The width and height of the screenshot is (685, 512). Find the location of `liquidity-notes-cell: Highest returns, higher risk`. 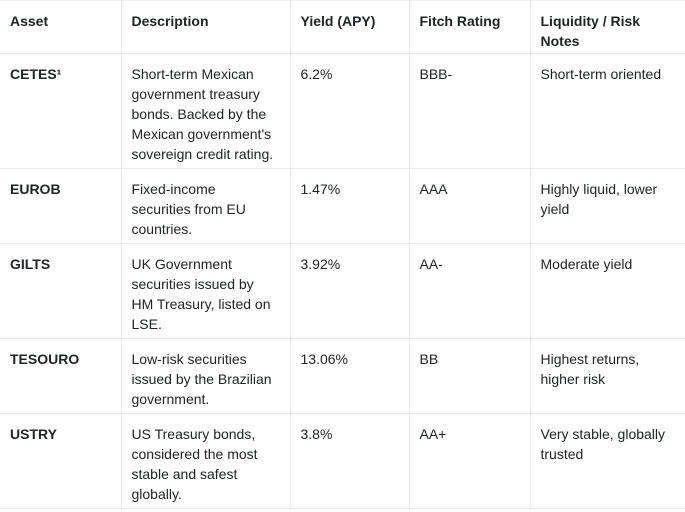

liquidity-notes-cell: Highest returns, higher risk is located at coordinates (607, 376).